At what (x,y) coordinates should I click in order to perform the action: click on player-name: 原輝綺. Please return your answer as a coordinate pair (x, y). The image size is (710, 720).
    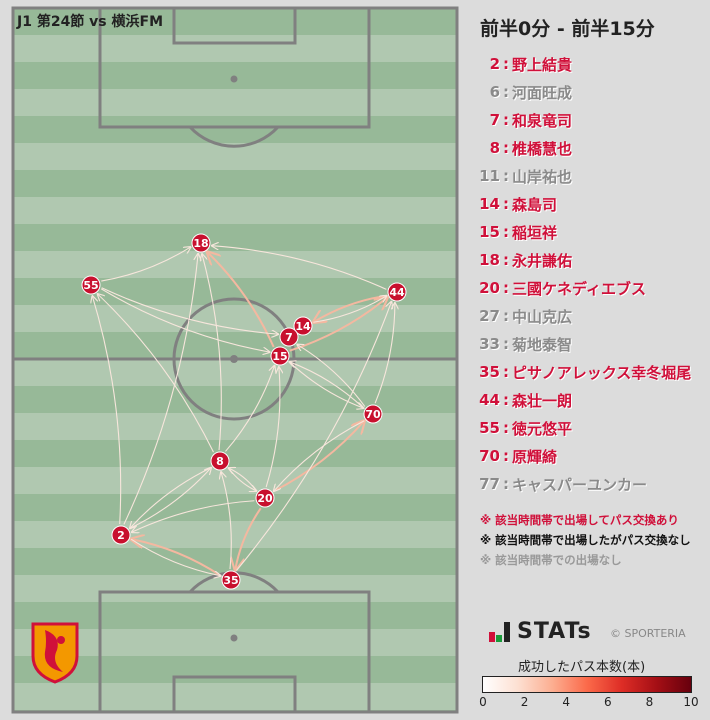
    Looking at the image, I should click on (535, 456).